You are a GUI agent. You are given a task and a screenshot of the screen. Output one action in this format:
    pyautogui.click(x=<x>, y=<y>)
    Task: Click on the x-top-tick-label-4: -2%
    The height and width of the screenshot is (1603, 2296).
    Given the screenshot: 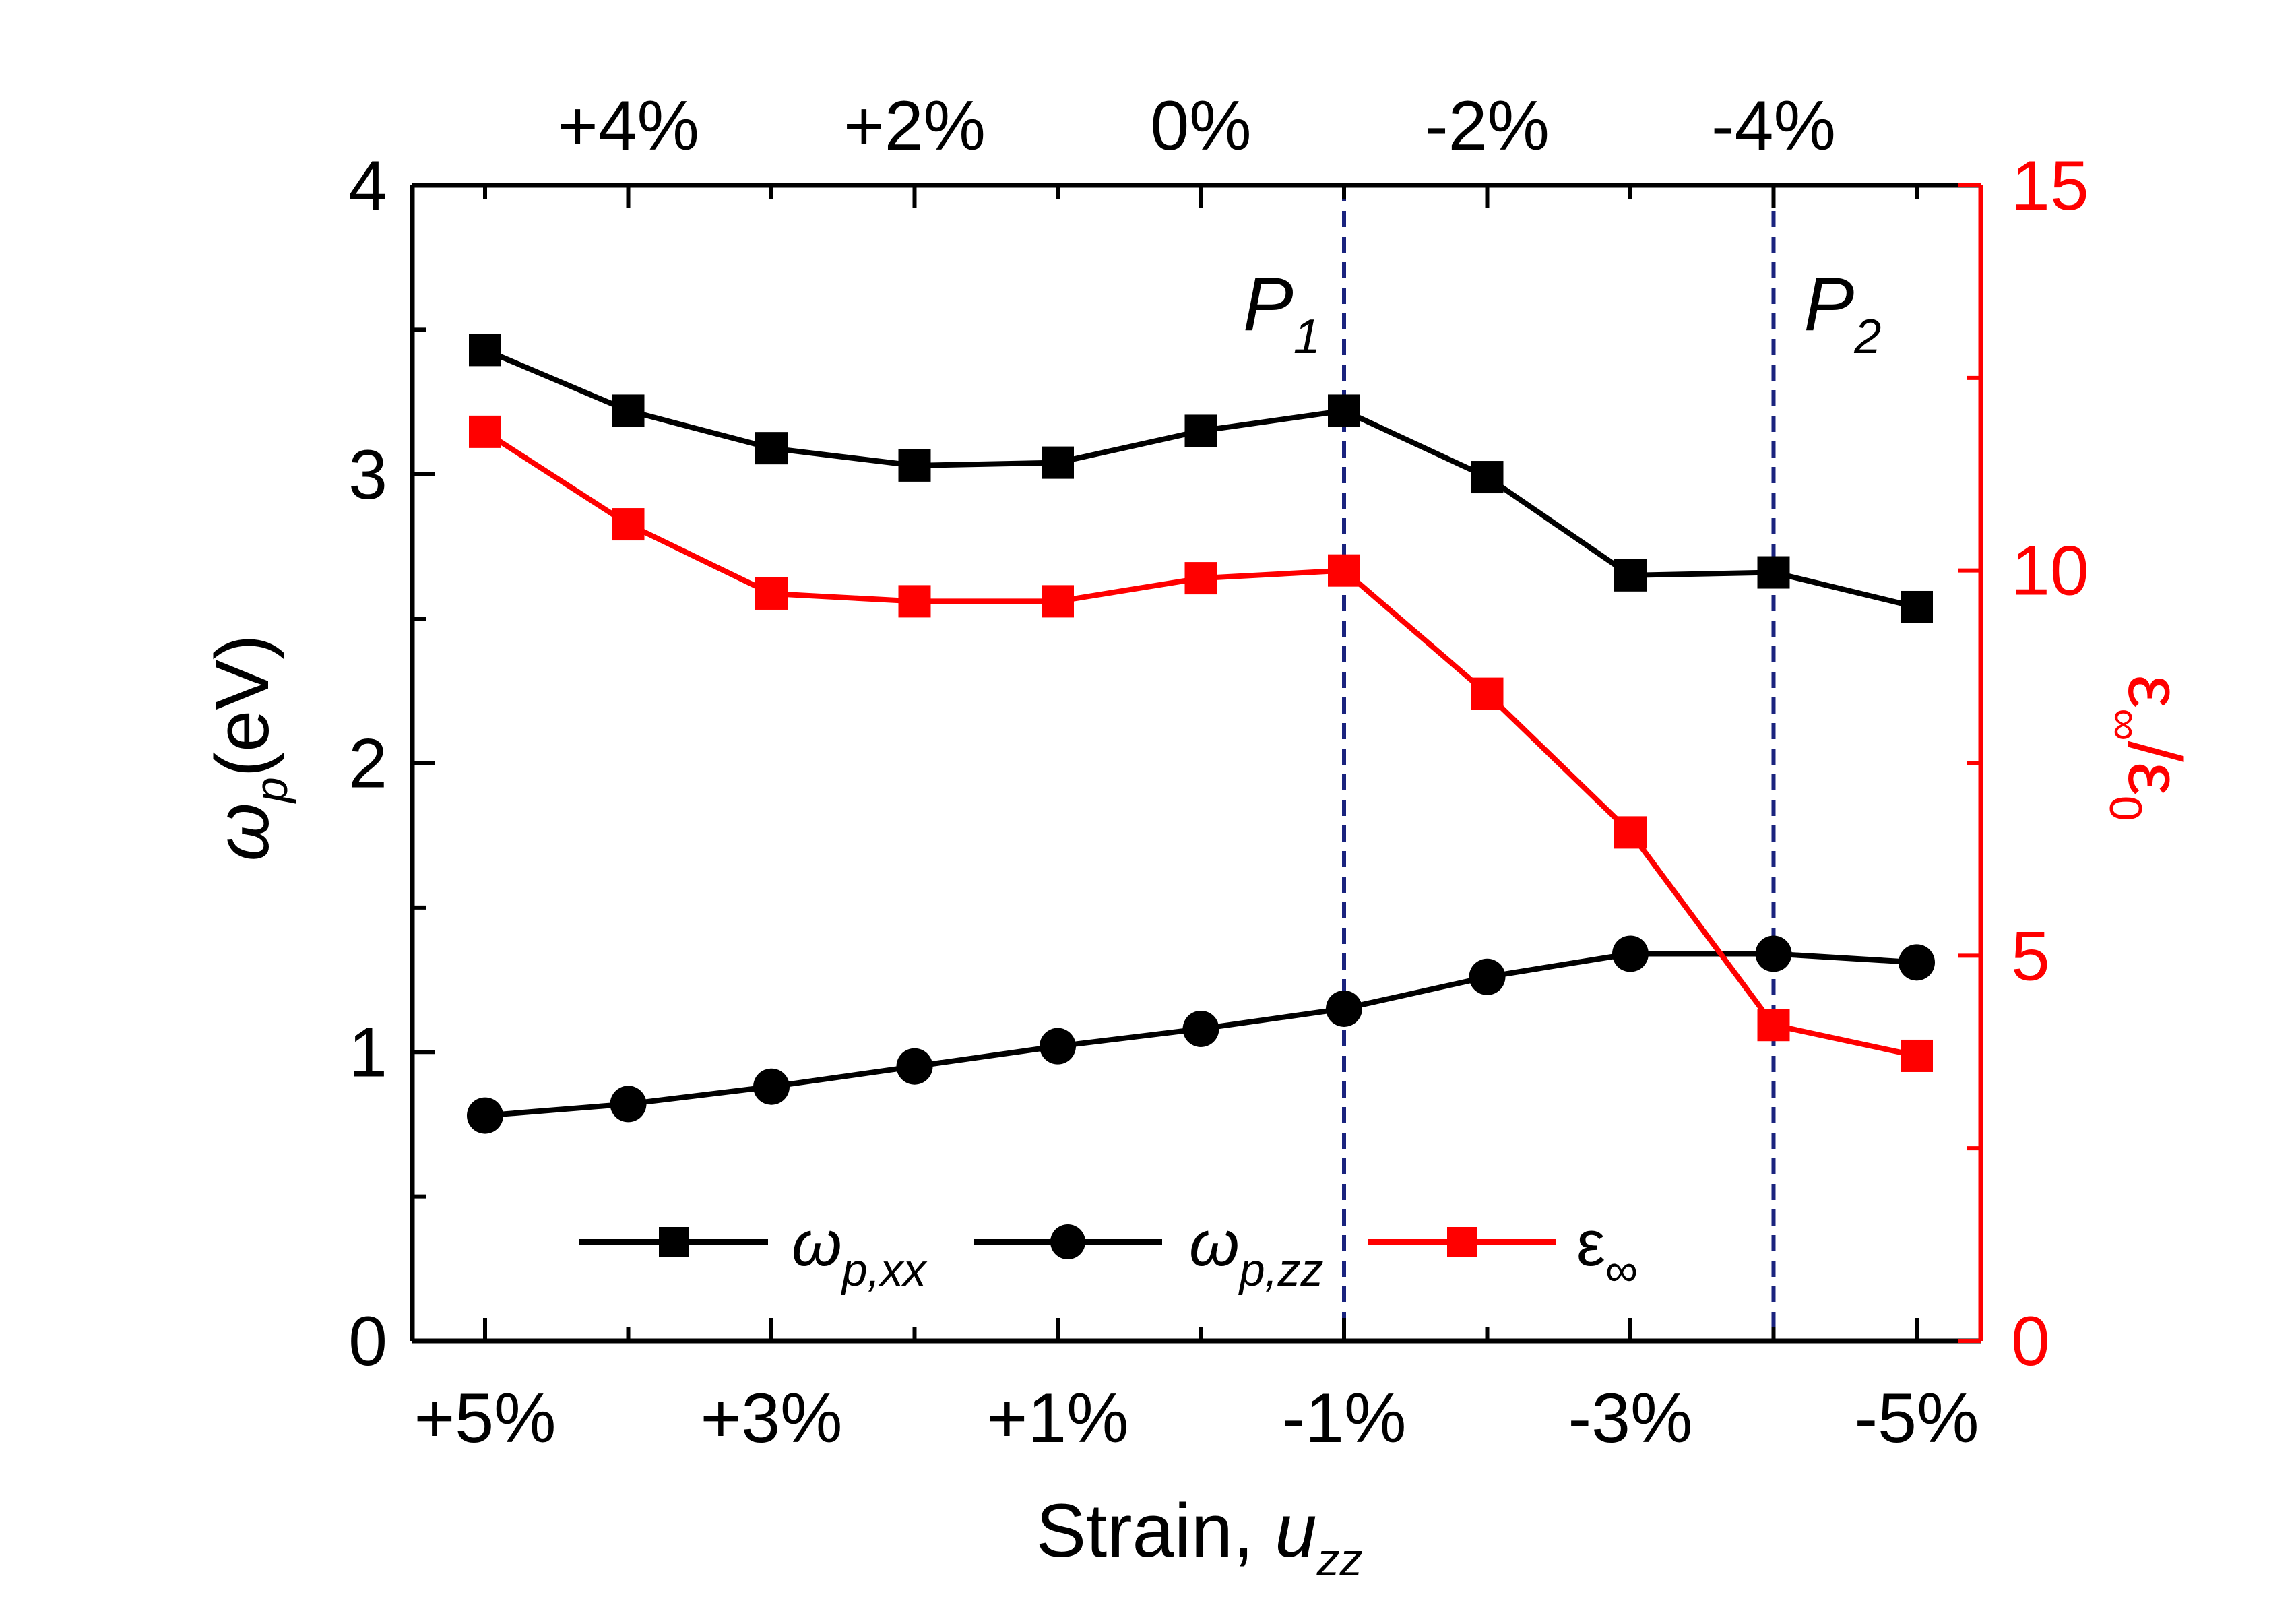 What is the action you would take?
    pyautogui.click(x=1487, y=126)
    